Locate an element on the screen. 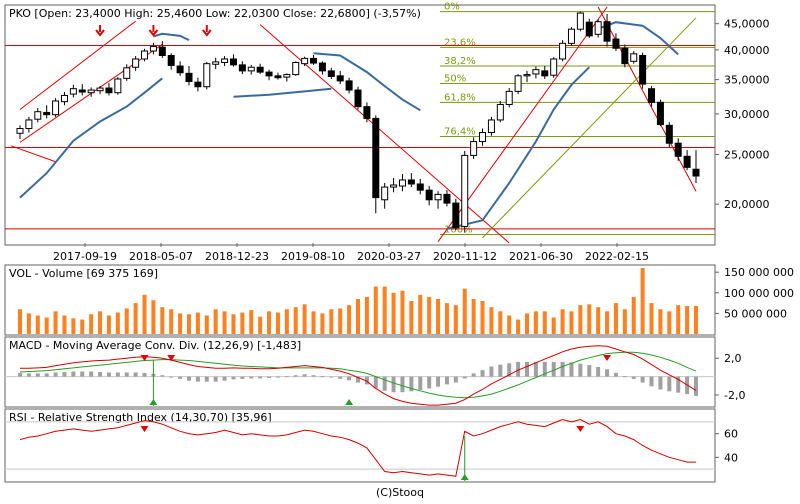  price-y-tick-label: 30,0000 is located at coordinates (747, 114).